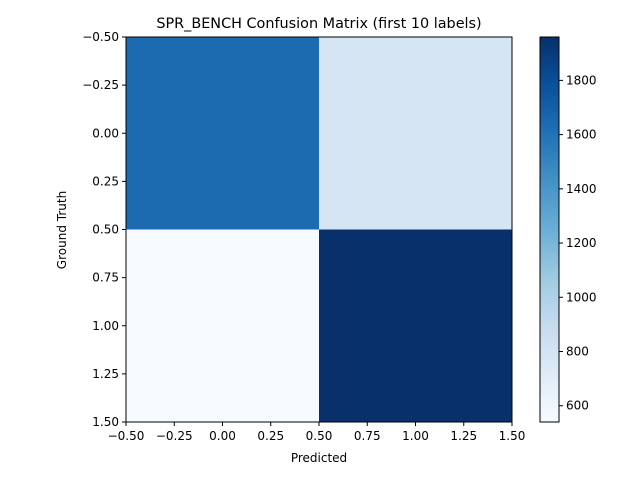  I want to click on y-tick-label: −0.50, so click(100, 37).